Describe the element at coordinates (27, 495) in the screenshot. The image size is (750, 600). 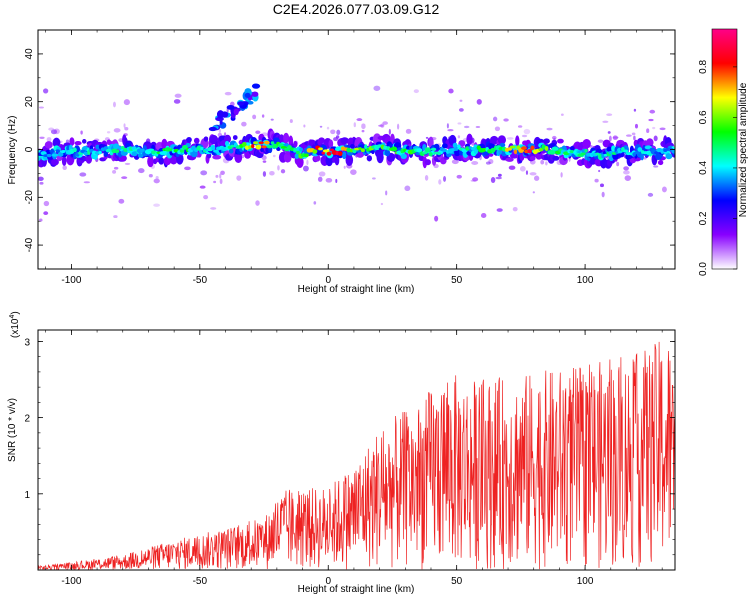
I see `y-tick-label: 1` at that location.